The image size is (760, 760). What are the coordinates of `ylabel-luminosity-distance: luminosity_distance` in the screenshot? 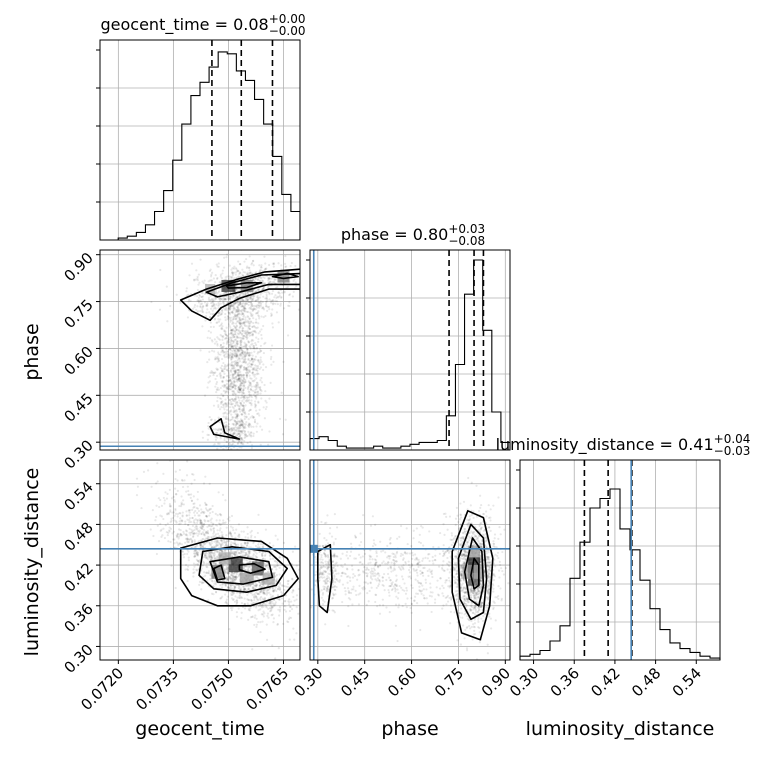 It's located at (32, 562).